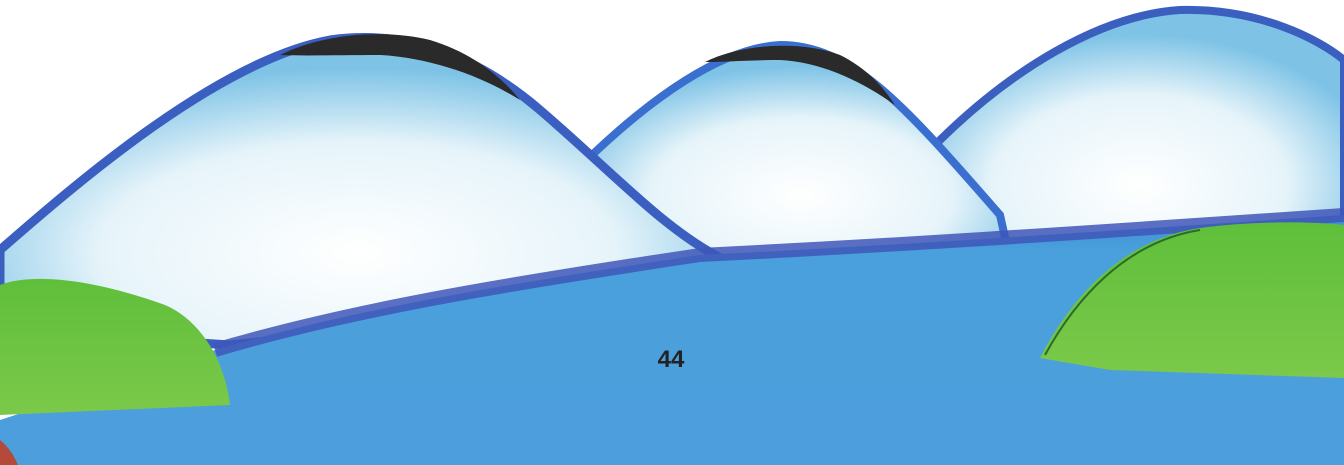 Image resolution: width=1344 pixels, height=465 pixels. What do you see at coordinates (671, 359) in the screenshot?
I see `page-number: 44` at bounding box center [671, 359].